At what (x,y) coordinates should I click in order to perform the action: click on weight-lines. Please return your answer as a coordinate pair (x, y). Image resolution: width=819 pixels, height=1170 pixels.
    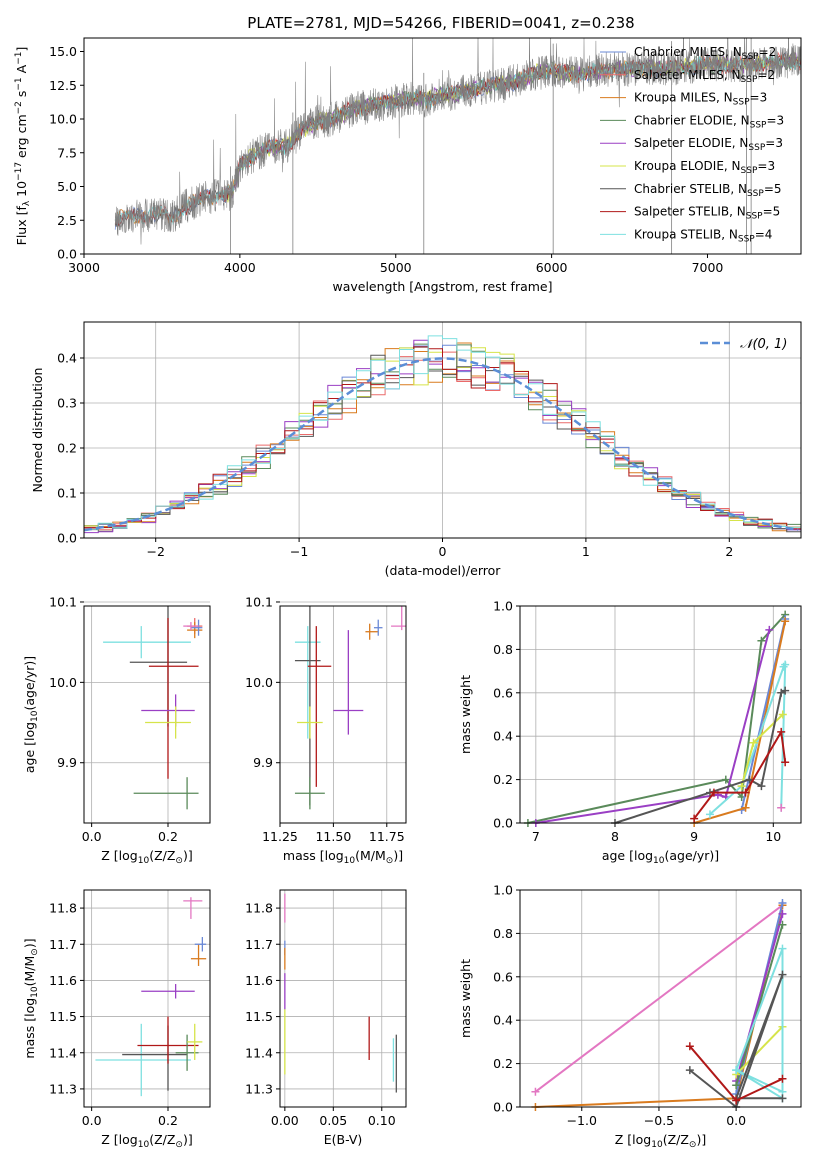
    Looking at the image, I should click on (659, 1005).